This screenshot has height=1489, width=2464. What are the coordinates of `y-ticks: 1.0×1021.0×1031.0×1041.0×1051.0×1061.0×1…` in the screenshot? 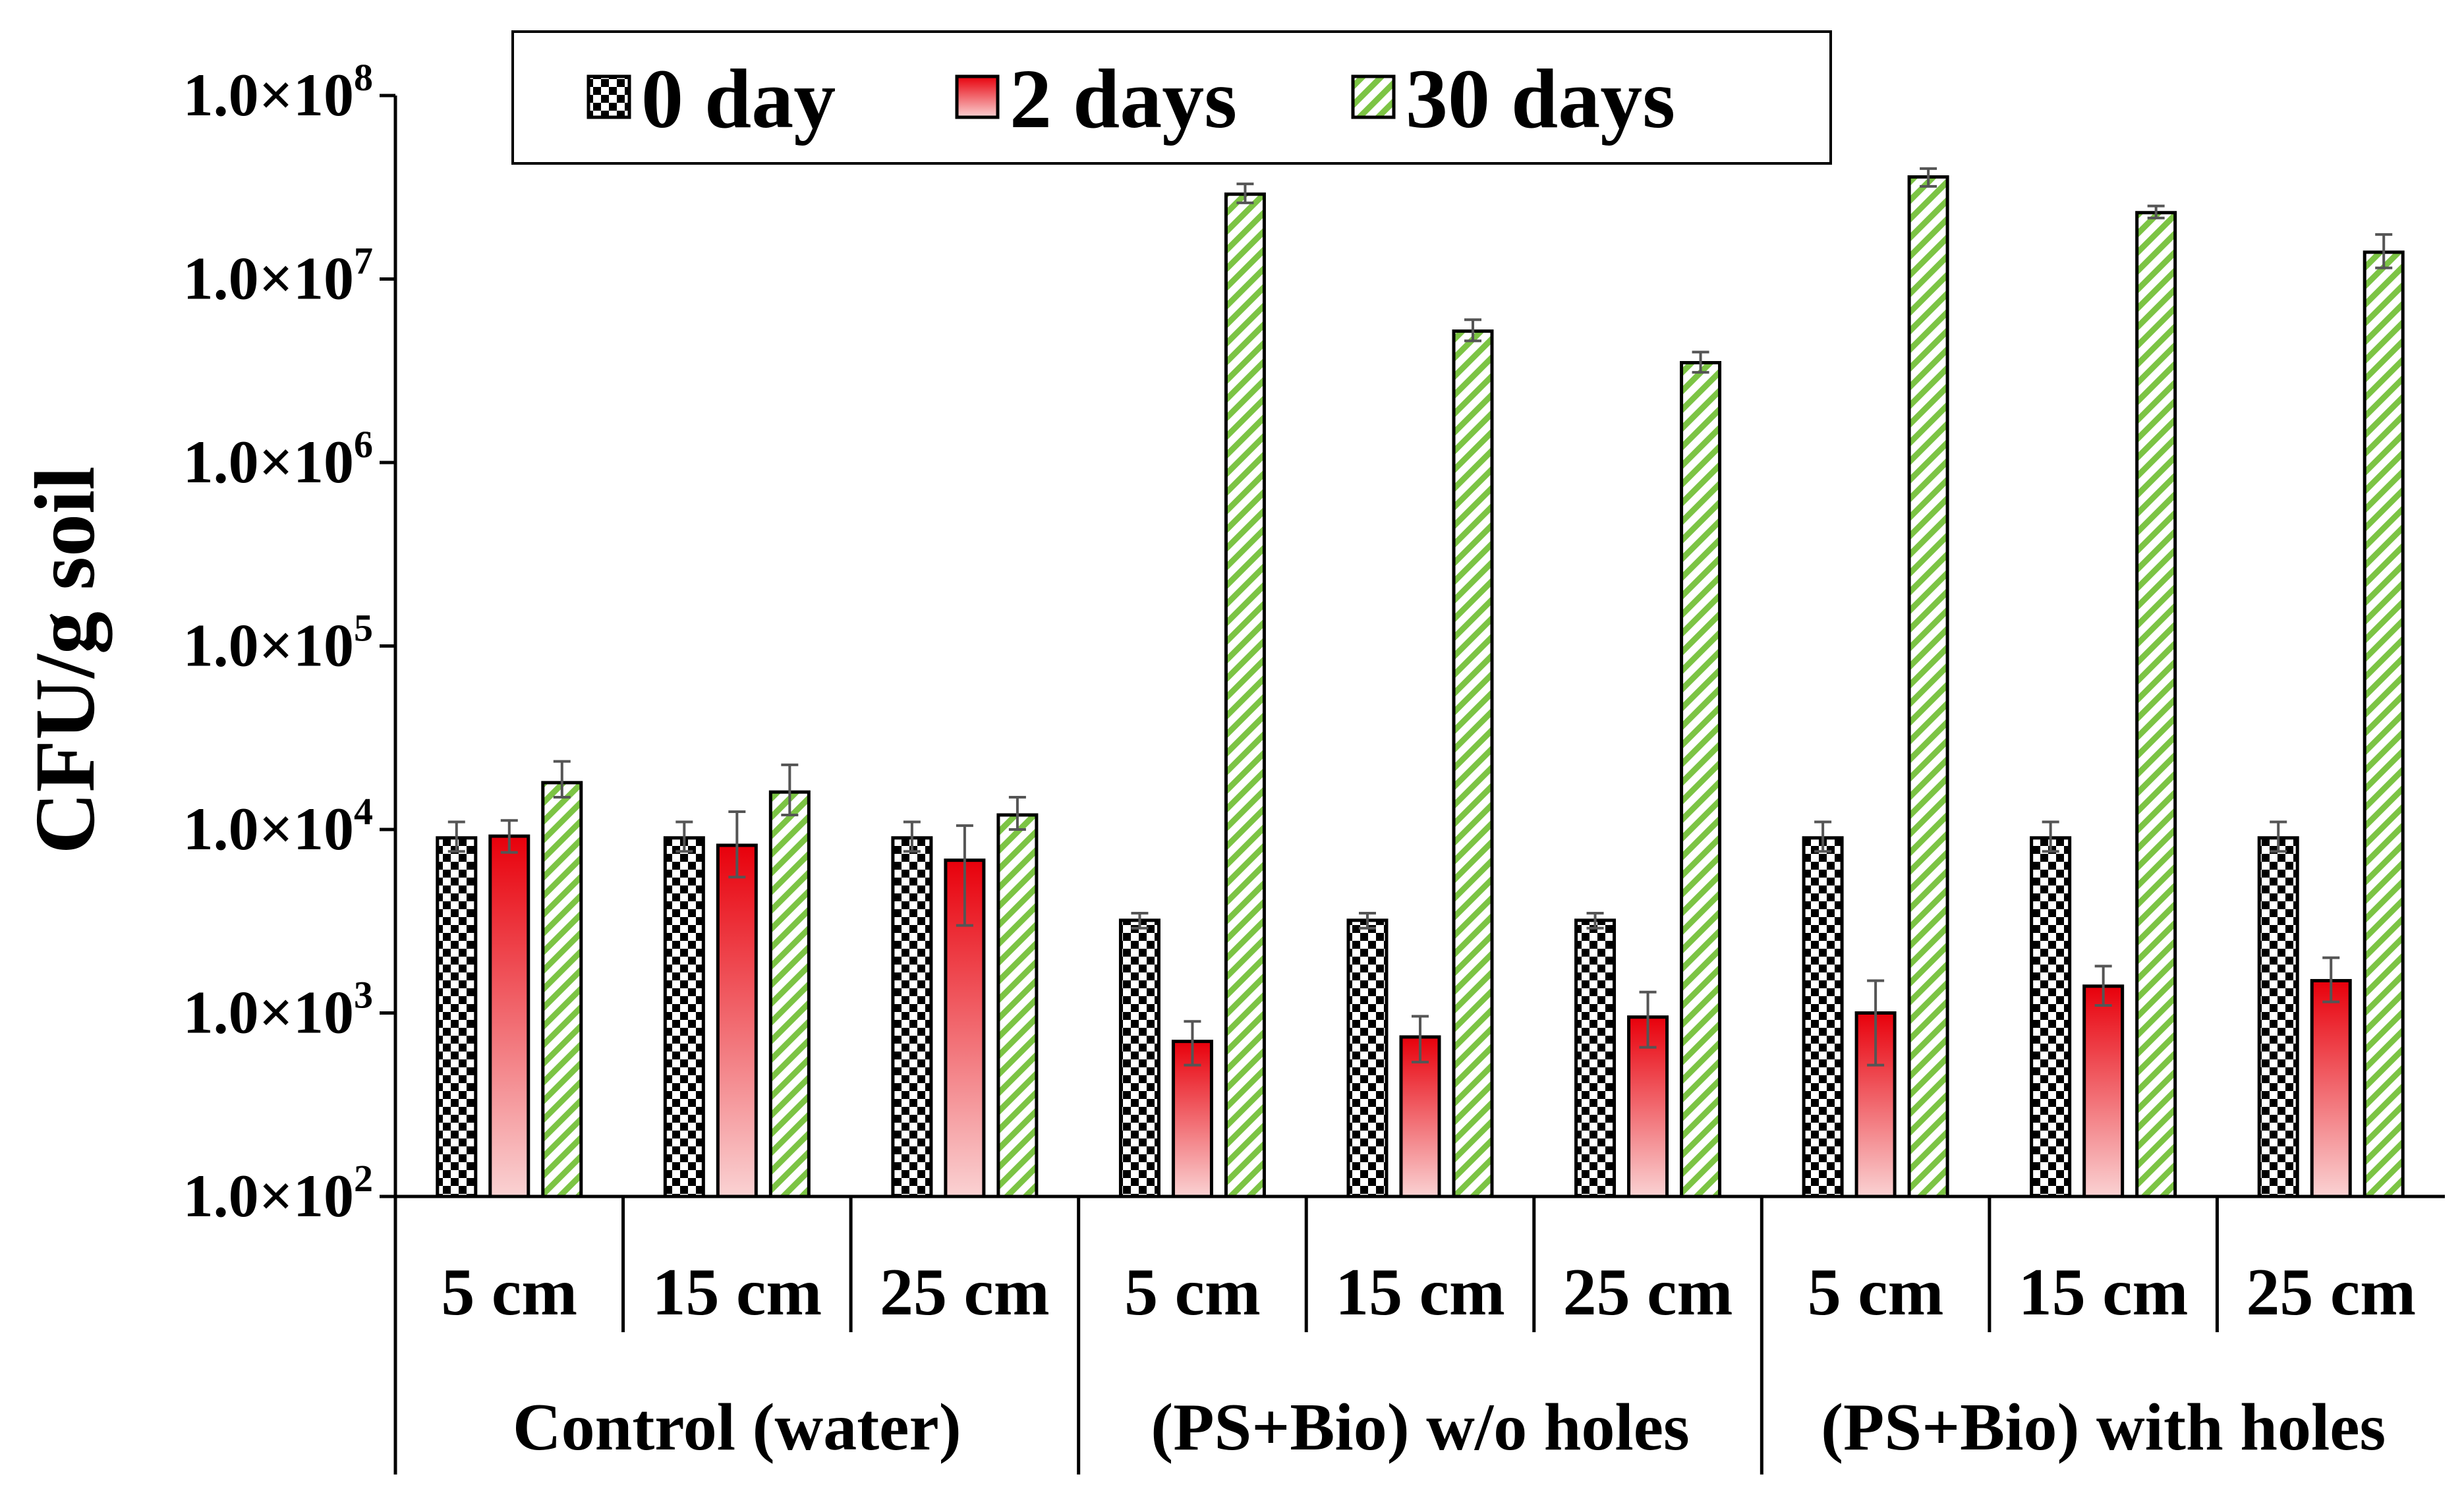 It's located at (289, 642).